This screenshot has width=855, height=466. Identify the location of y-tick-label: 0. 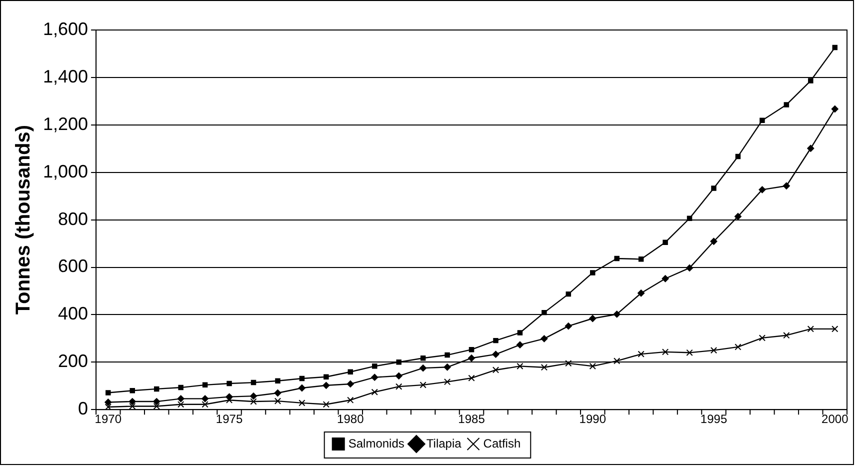
(83, 408).